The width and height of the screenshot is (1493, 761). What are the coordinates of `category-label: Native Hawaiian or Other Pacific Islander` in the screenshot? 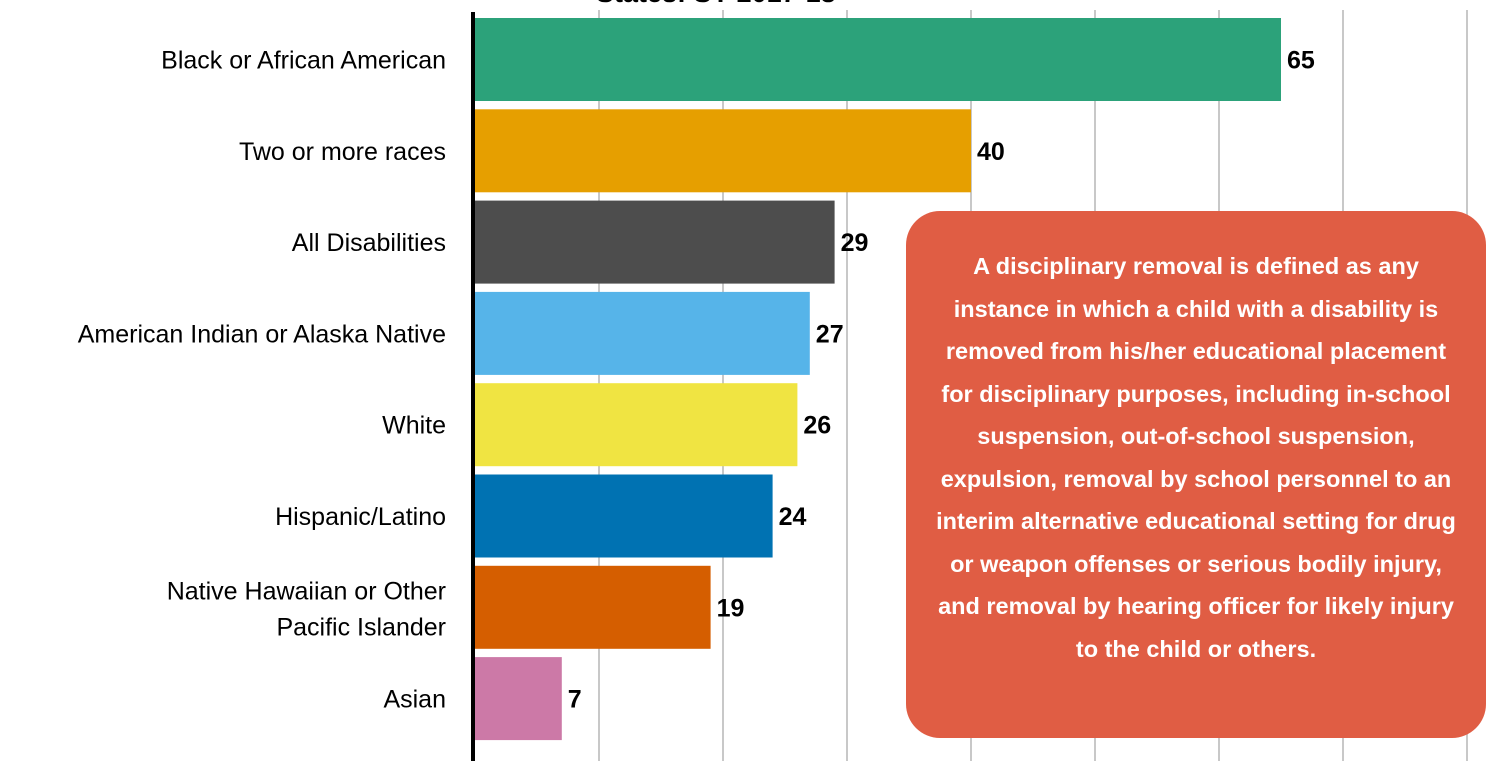 It's located at (306, 609).